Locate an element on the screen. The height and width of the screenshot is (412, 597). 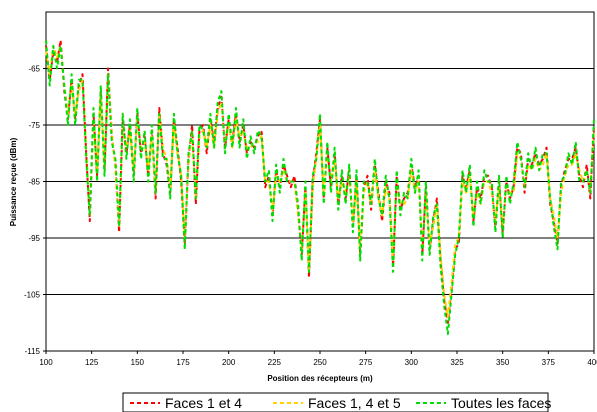
y-axis-ticks: -65 -75 -85 -95 -105 -115 is located at coordinates (35, 210).